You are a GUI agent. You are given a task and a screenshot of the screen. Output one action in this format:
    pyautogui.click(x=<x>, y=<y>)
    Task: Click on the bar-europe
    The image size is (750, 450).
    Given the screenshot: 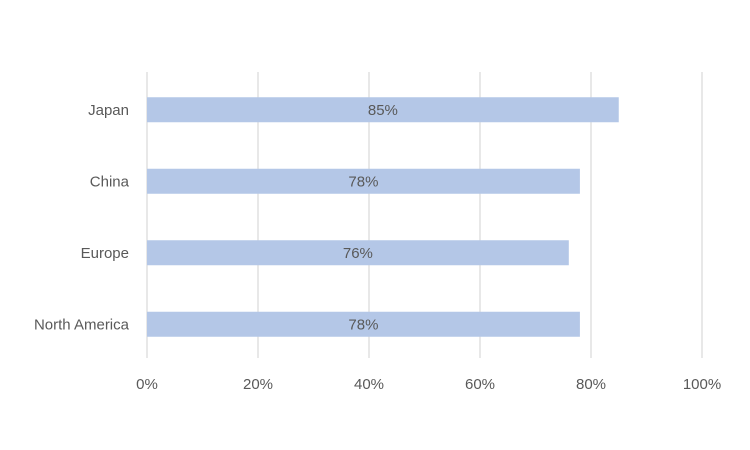 What is the action you would take?
    pyautogui.click(x=358, y=253)
    